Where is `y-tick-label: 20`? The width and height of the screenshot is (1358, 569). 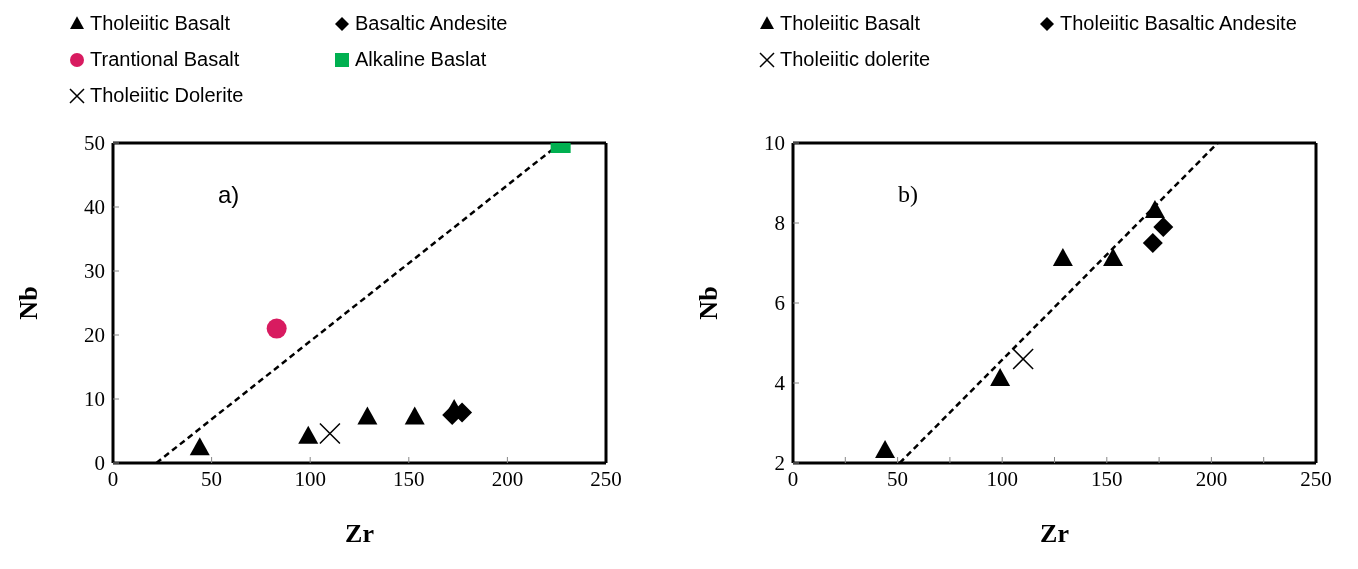
y-tick-label: 20 is located at coordinates (94, 335).